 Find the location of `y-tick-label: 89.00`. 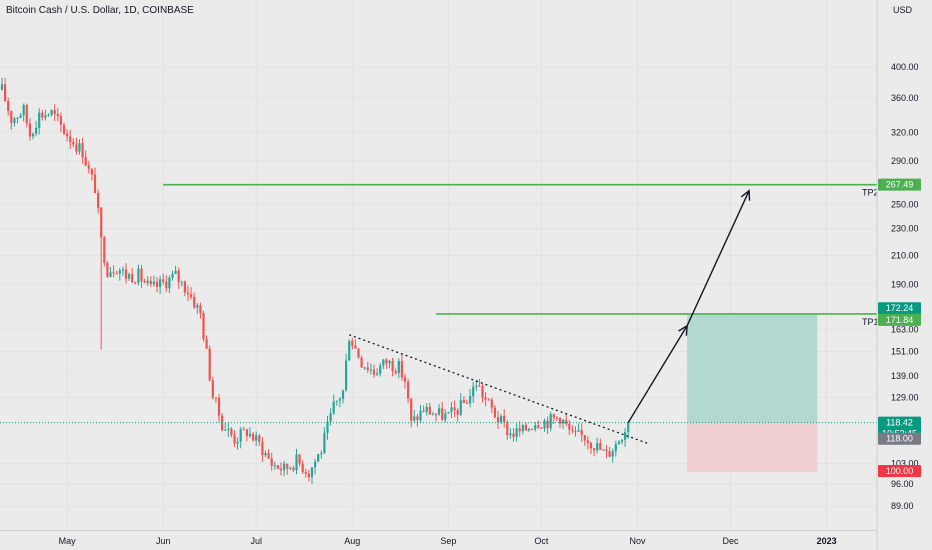

y-tick-label: 89.00 is located at coordinates (902, 506).